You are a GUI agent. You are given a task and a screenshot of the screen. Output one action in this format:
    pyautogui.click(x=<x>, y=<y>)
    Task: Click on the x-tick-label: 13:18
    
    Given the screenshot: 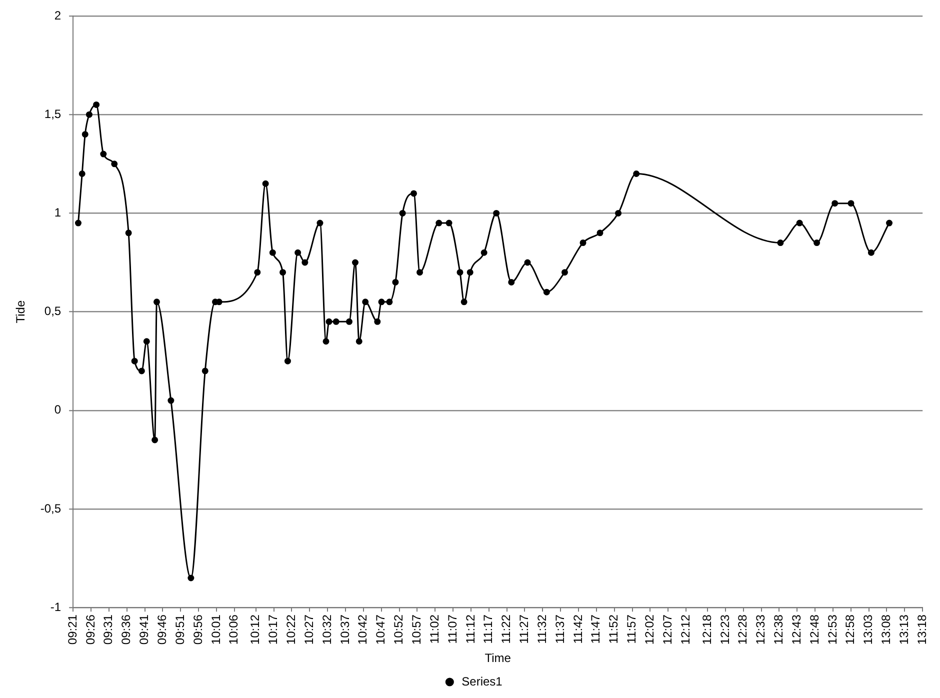 What is the action you would take?
    pyautogui.click(x=921, y=629)
    